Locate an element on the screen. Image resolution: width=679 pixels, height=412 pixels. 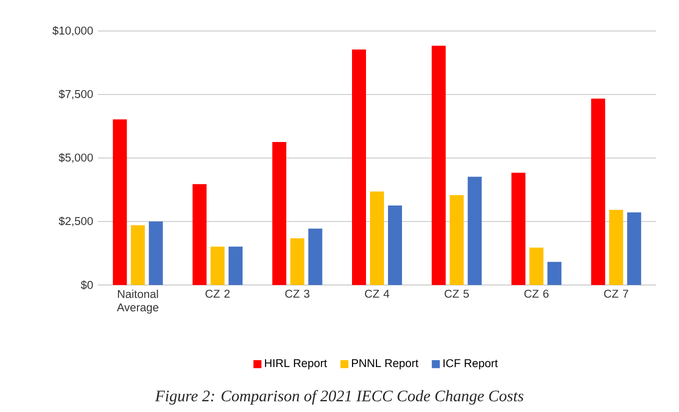
y-tick-label: $2,500 is located at coordinates (75, 221).